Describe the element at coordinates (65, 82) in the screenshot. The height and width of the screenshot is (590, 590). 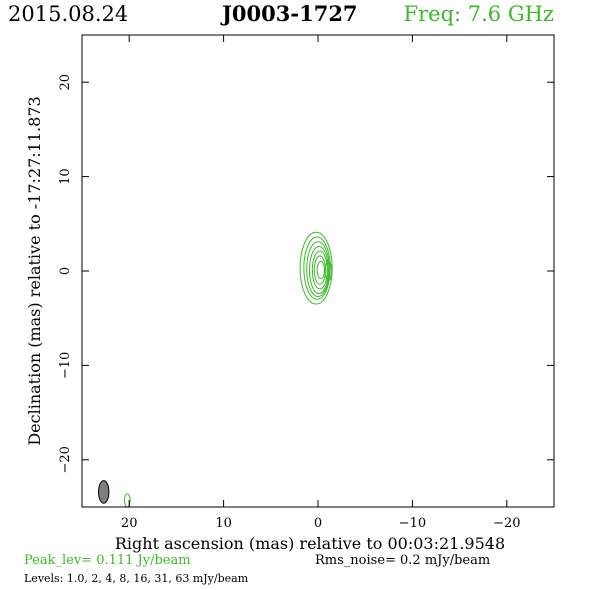
I see `y-tick-label: 20` at that location.